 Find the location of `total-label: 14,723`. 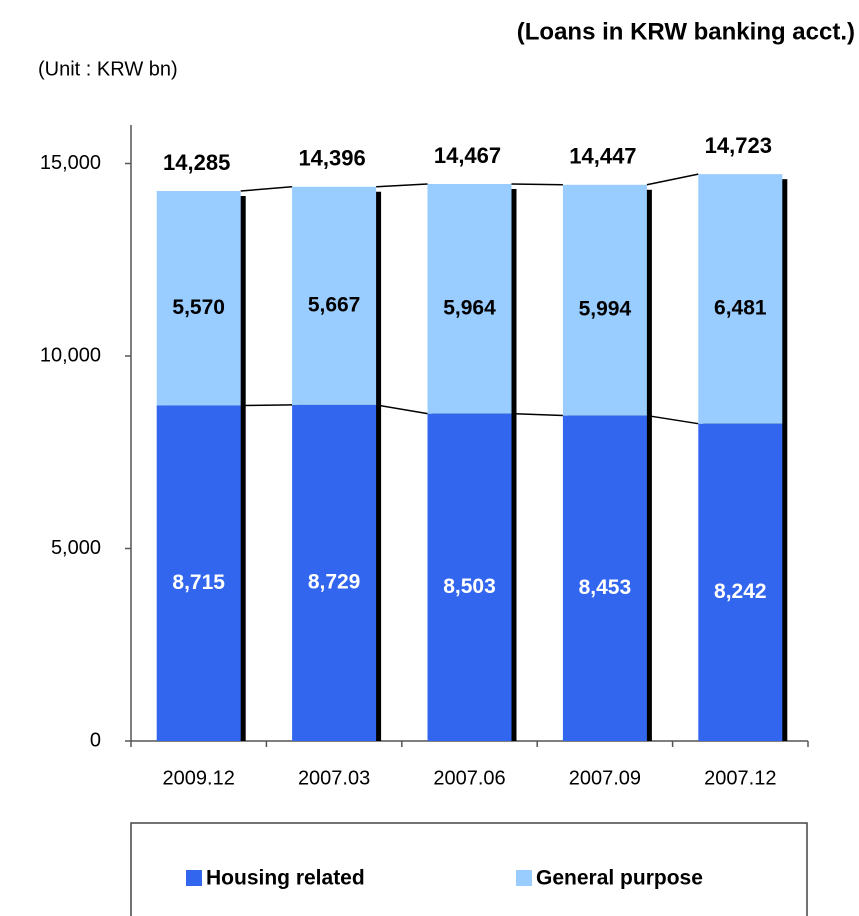

total-label: 14,723 is located at coordinates (738, 145).